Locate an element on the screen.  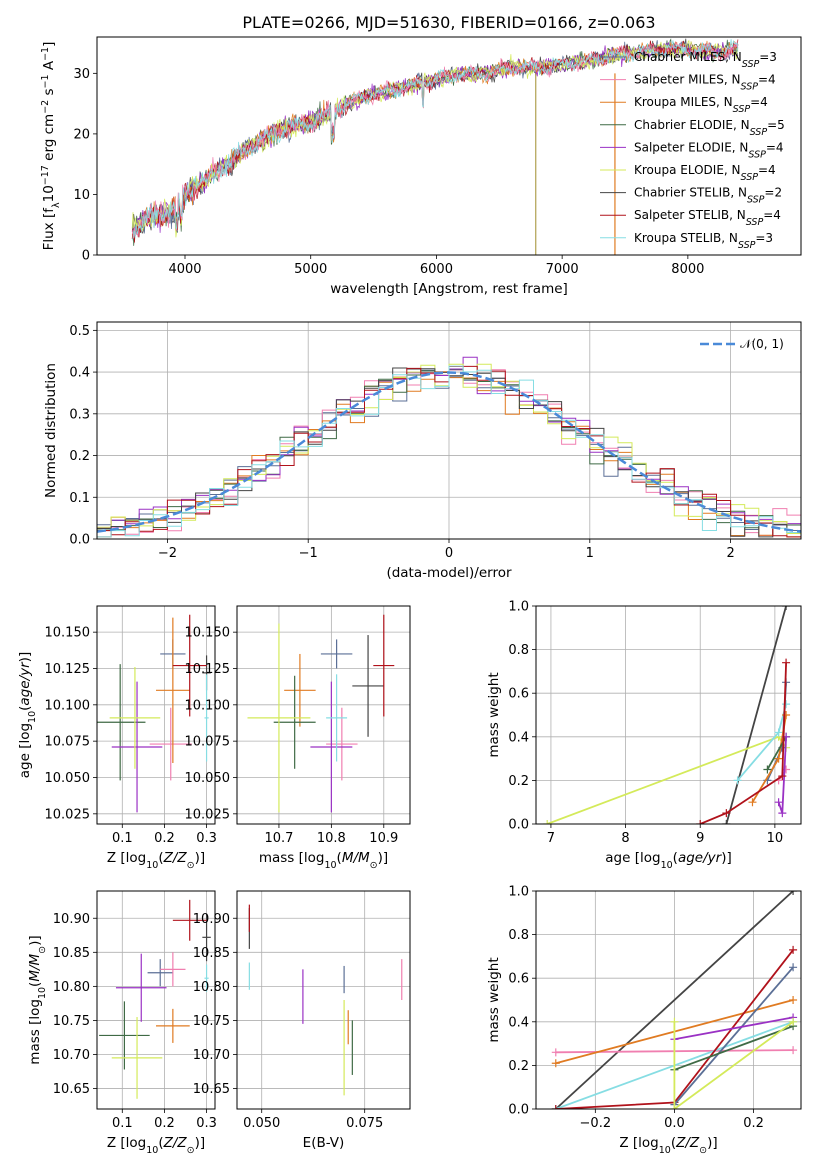
tick-label-x: 6000 is located at coordinates (436, 269).